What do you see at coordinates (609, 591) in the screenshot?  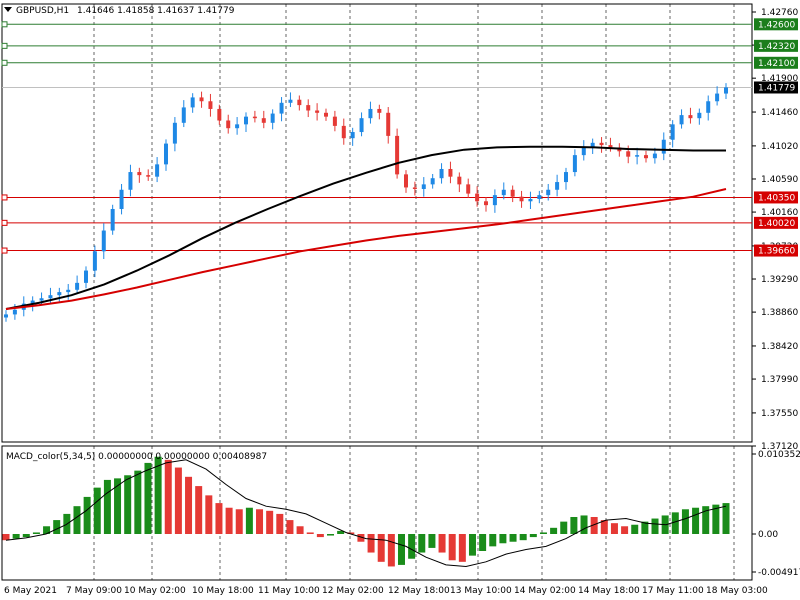 I see `time-tick-label: 14 May 18:00` at bounding box center [609, 591].